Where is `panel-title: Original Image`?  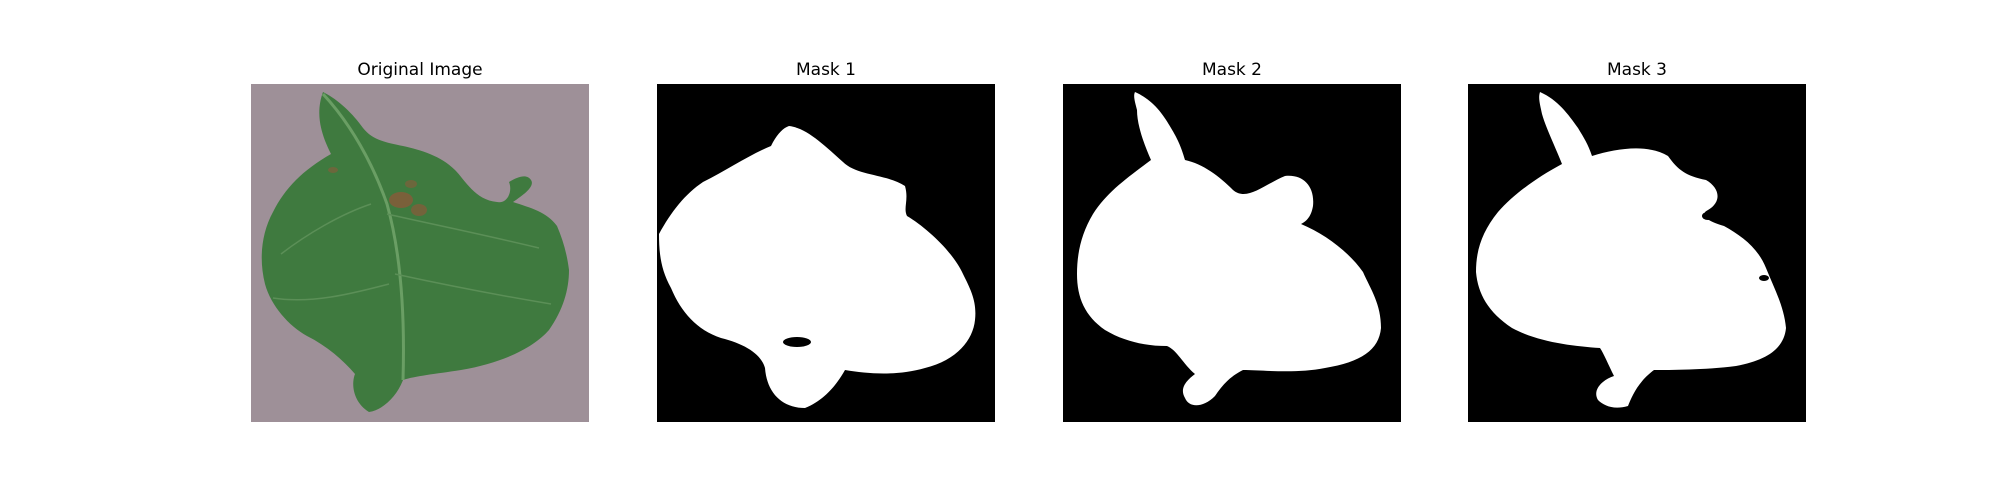
panel-title: Original Image is located at coordinates (420, 70).